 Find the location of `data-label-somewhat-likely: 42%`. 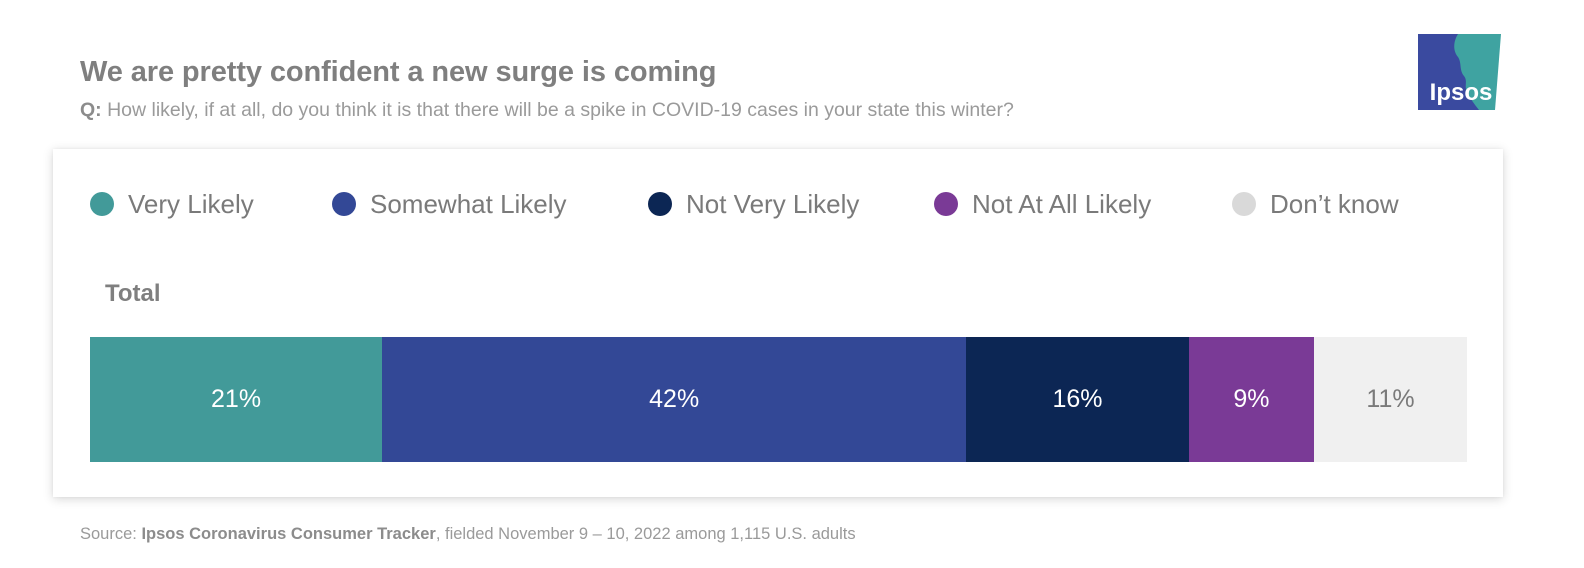

data-label-somewhat-likely: 42% is located at coordinates (674, 399).